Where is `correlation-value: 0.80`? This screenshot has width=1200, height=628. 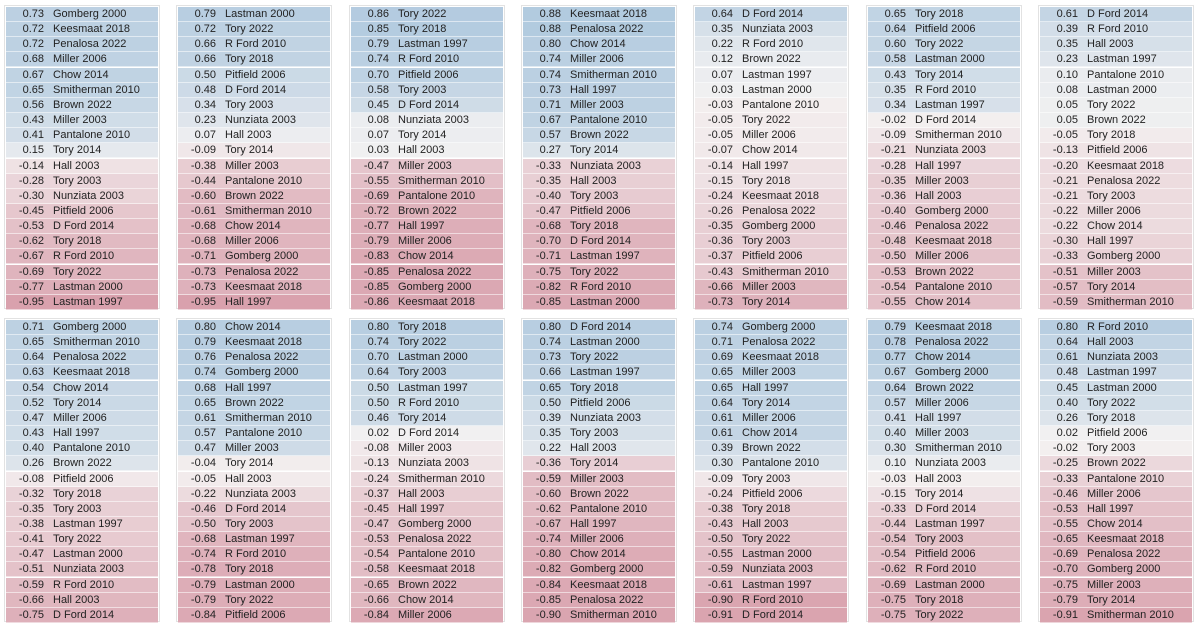 correlation-value: 0.80 is located at coordinates (550, 44).